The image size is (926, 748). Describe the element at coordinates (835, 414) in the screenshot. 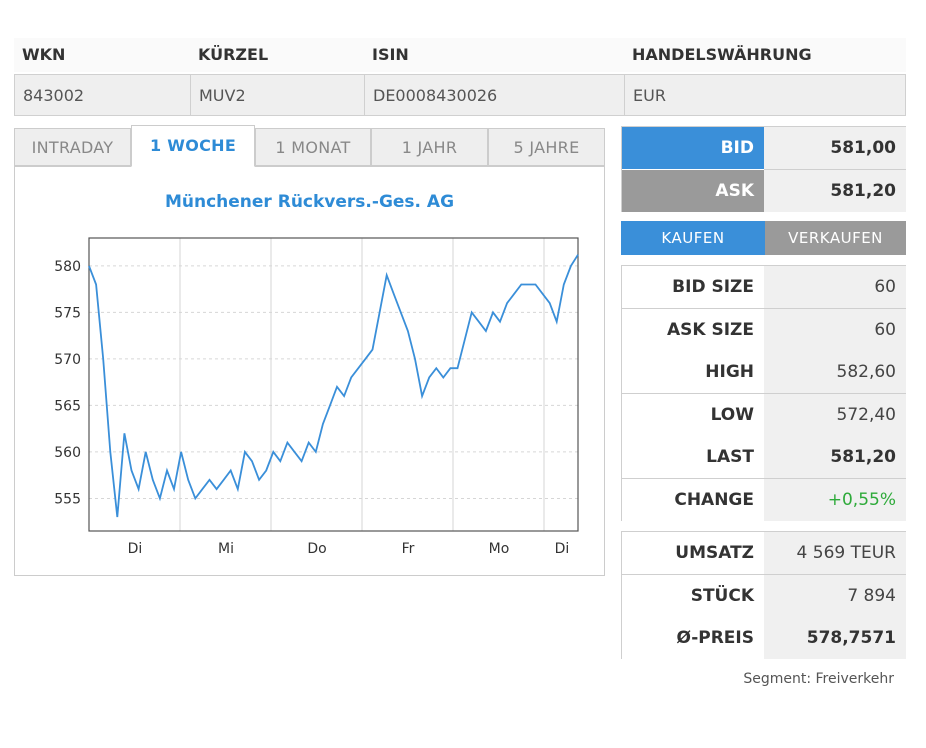

I see `row-value: 572,40` at that location.